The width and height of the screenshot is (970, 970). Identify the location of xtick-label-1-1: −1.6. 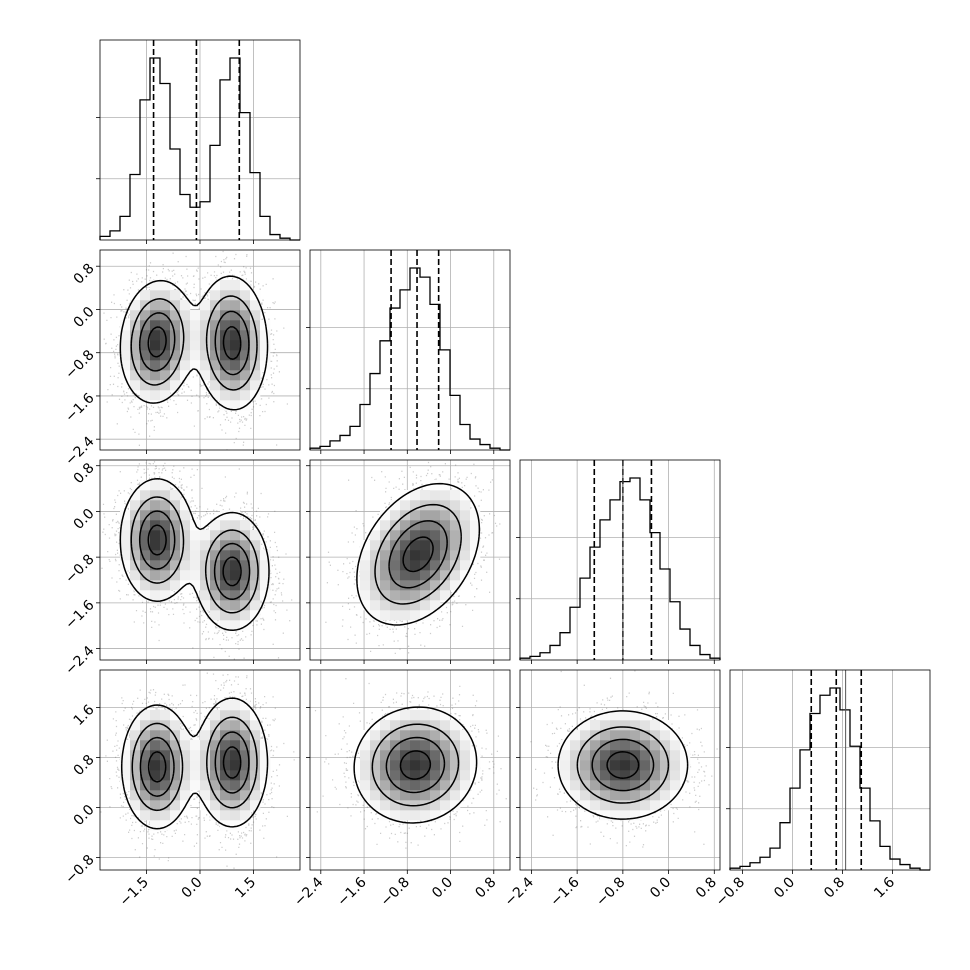
(351, 891).